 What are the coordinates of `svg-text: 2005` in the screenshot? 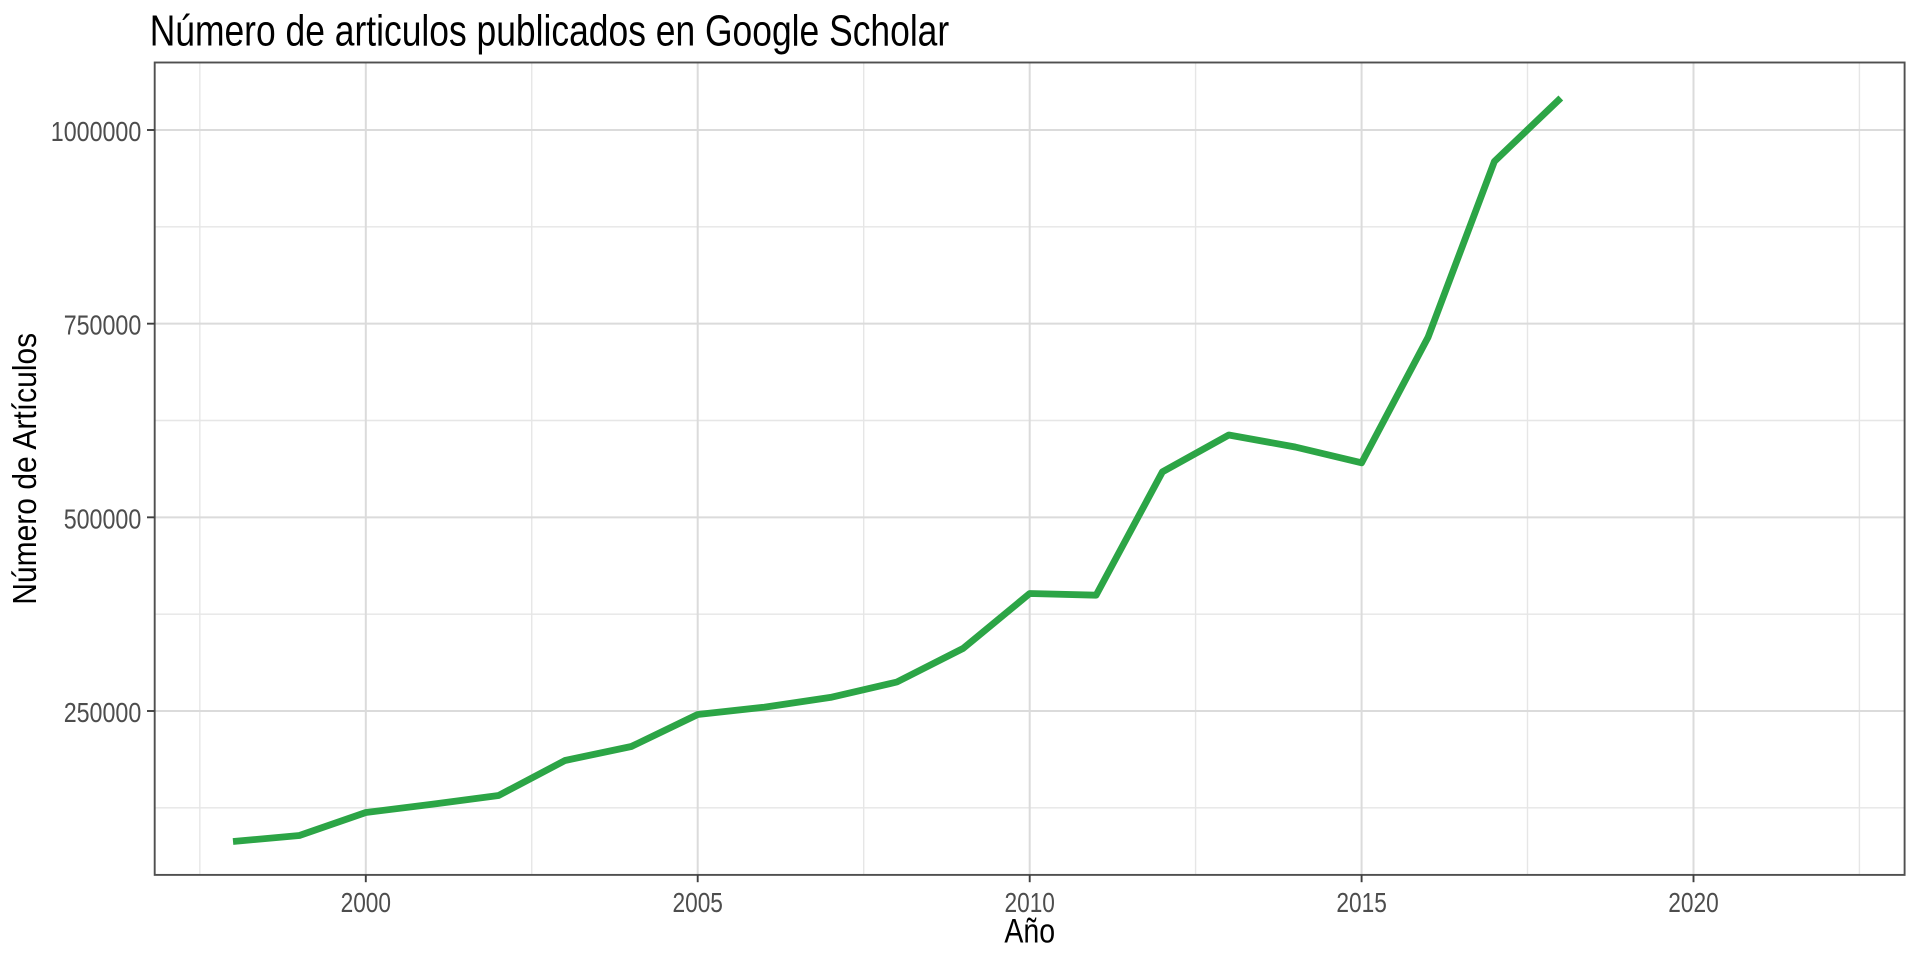 It's located at (698, 902).